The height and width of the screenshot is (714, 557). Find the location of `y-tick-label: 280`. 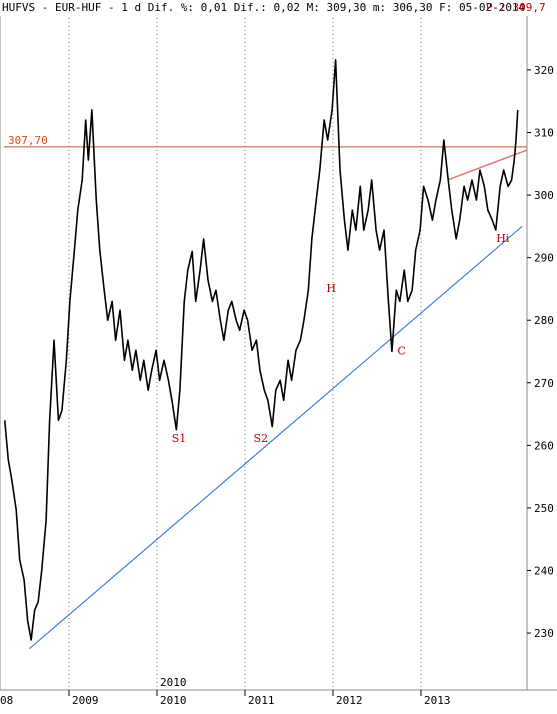

y-tick-label: 280 is located at coordinates (544, 320).